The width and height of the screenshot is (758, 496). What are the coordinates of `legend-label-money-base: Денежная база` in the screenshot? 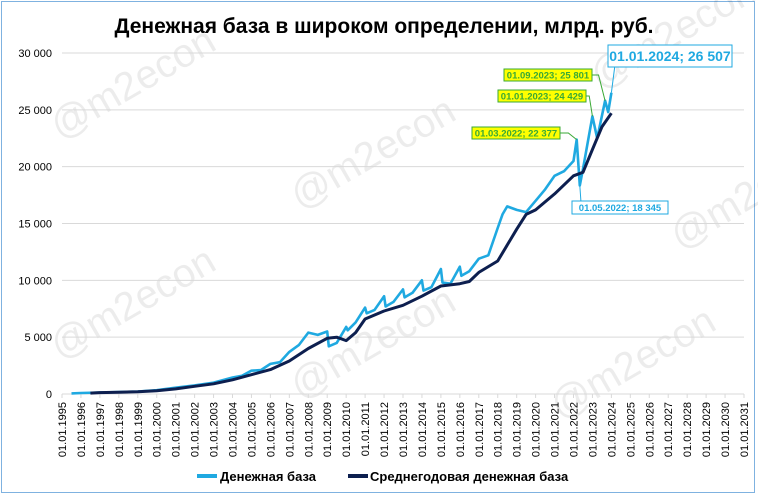 It's located at (268, 476).